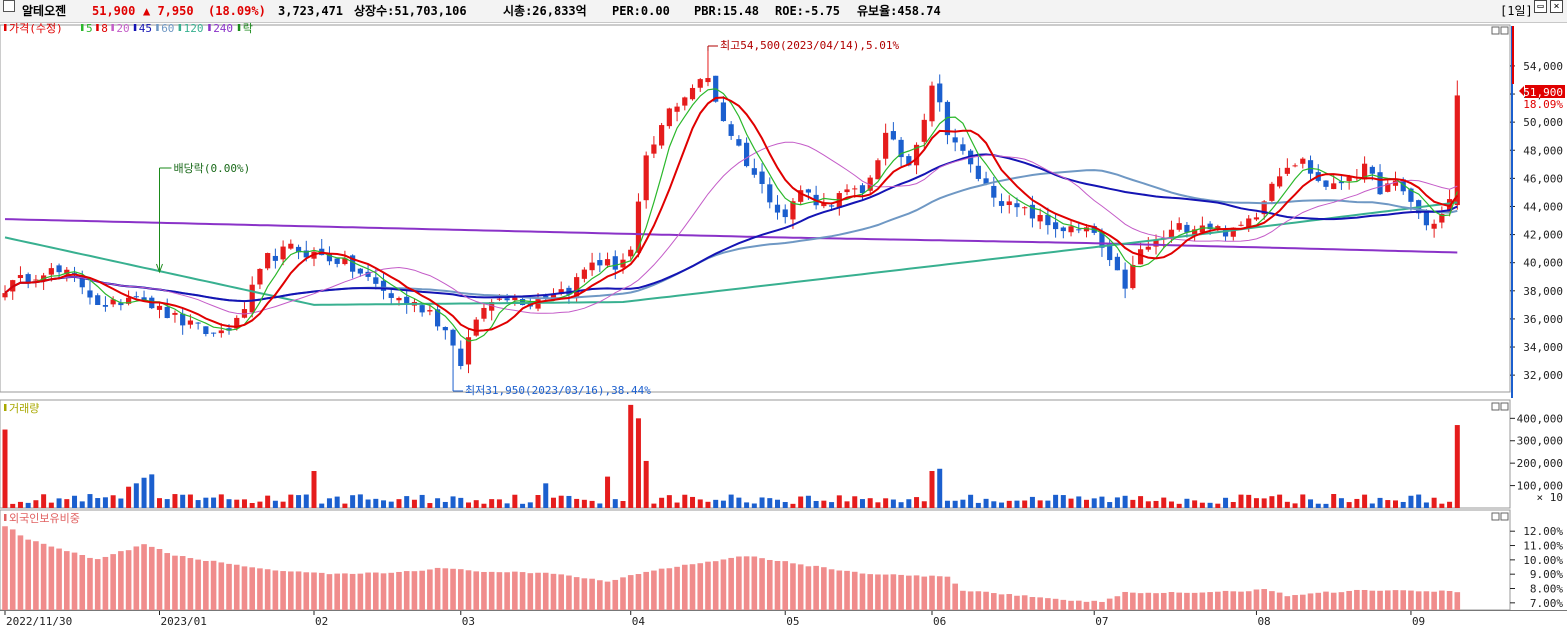 This screenshot has height=630, width=1567. What do you see at coordinates (9, 6) in the screenshot?
I see `chart-select-checkbox` at bounding box center [9, 6].